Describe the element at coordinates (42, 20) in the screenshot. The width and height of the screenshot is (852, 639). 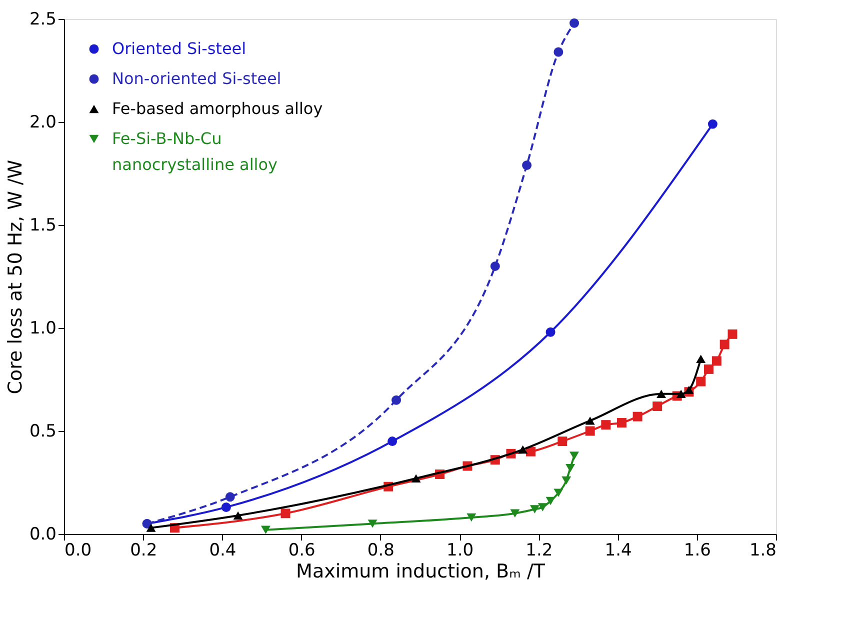
I see `y-tick-label: 2.5` at that location.